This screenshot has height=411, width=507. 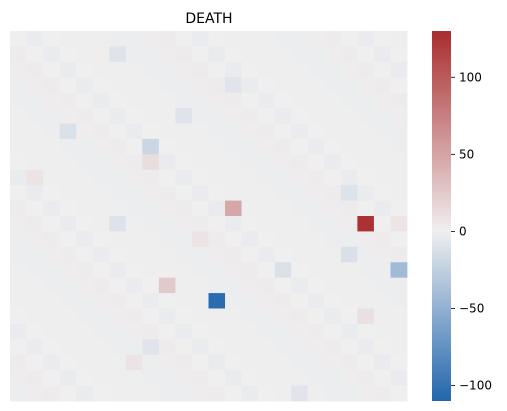 What do you see at coordinates (463, 231) in the screenshot?
I see `colorbar-tick-label: 0` at bounding box center [463, 231].